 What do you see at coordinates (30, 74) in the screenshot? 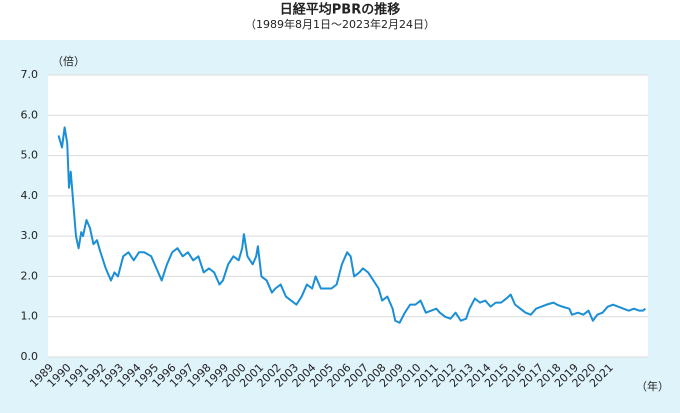
I see `y-tick-label: 7.0` at bounding box center [30, 74].